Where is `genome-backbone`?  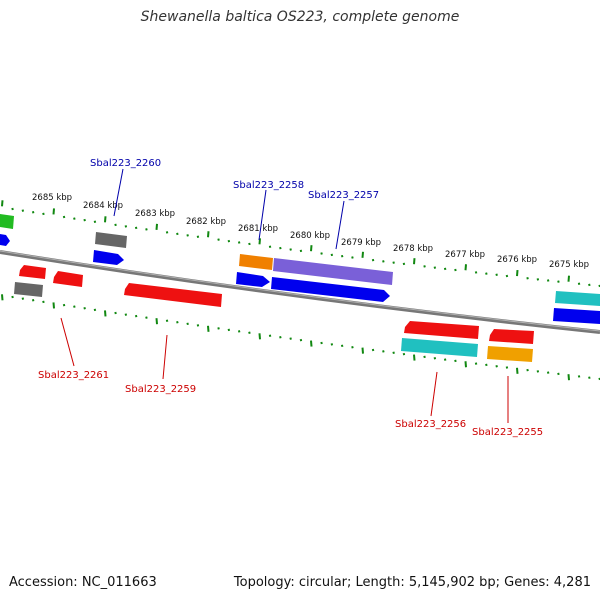
genome-backbone is located at coordinates (300, 292).